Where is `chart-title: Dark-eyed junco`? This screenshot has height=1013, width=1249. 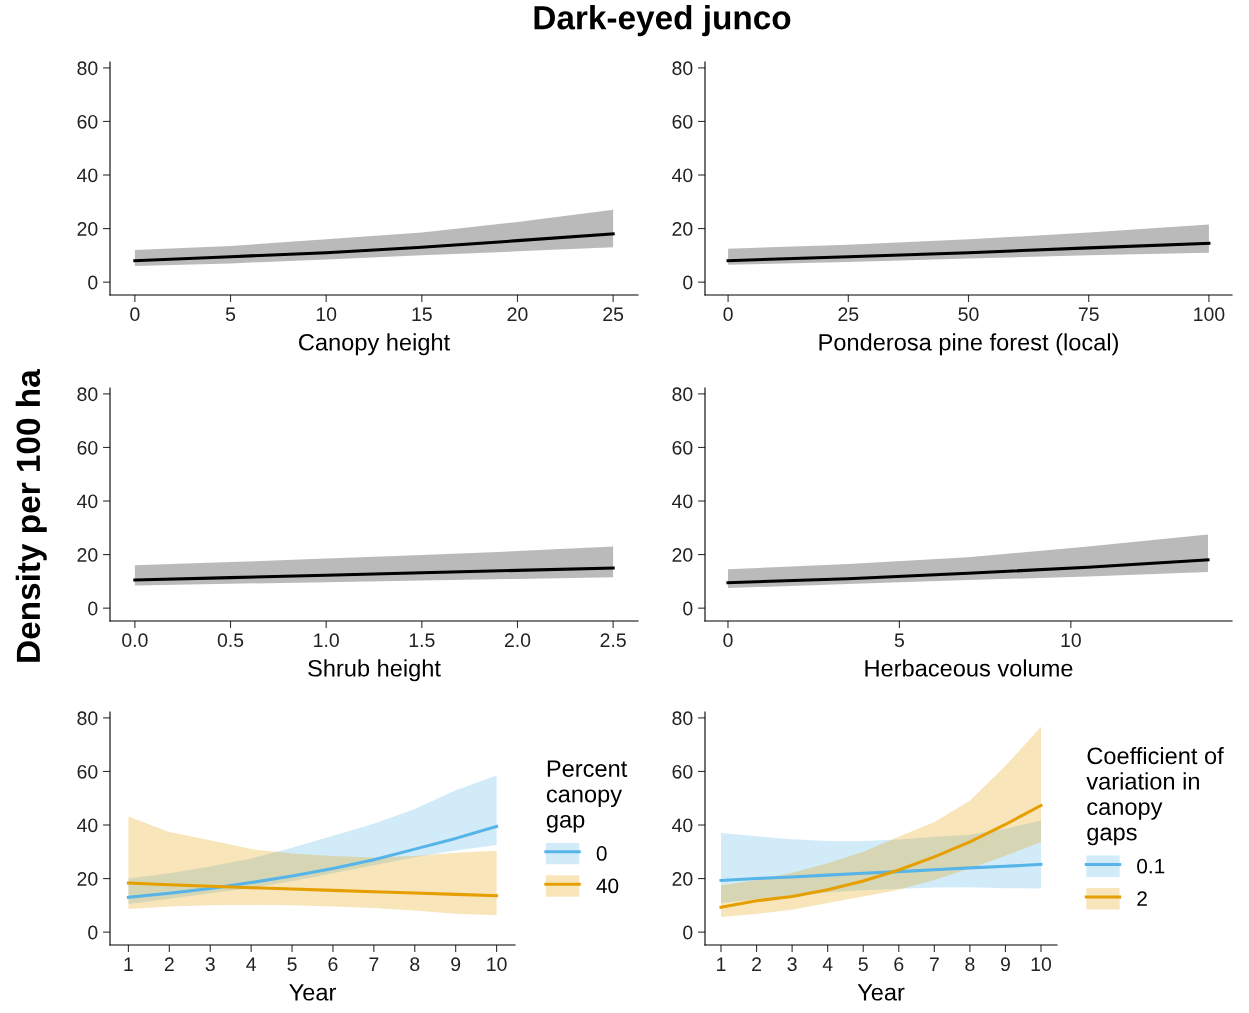
chart-title: Dark-eyed junco is located at coordinates (662, 21).